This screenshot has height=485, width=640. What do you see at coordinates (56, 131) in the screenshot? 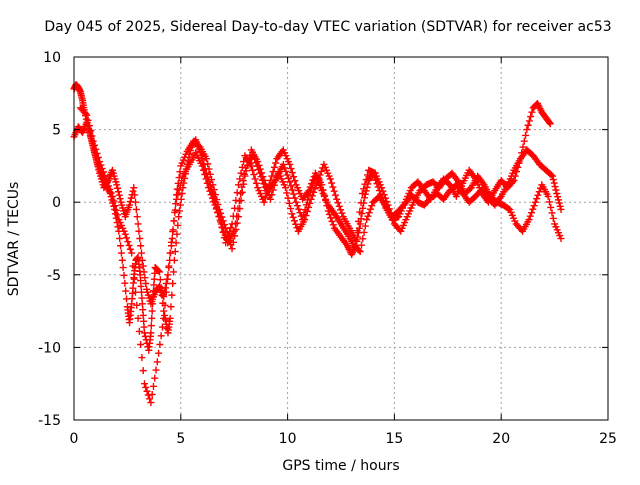
I see `y-tick-label: 5` at bounding box center [56, 131].